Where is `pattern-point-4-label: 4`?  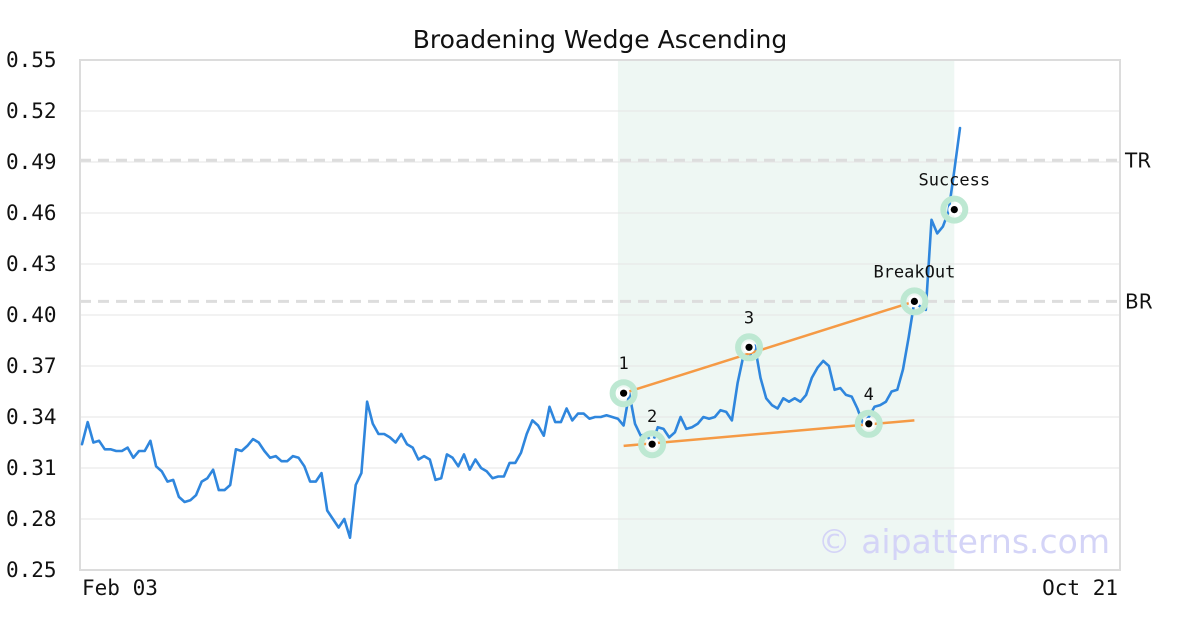 pattern-point-4-label: 4 is located at coordinates (869, 395).